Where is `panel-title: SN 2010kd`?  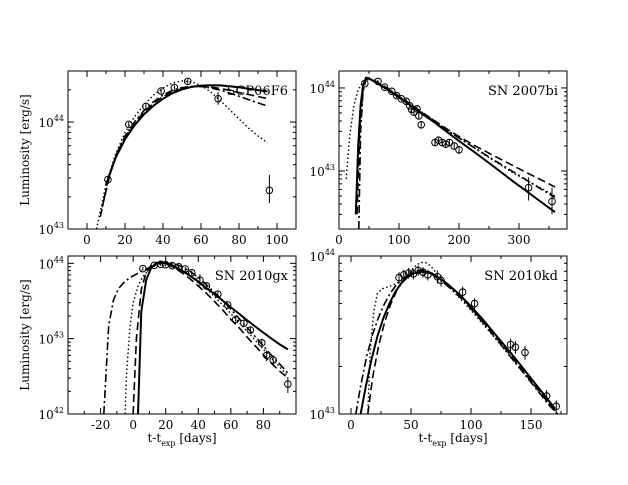 panel-title: SN 2010kd is located at coordinates (521, 276).